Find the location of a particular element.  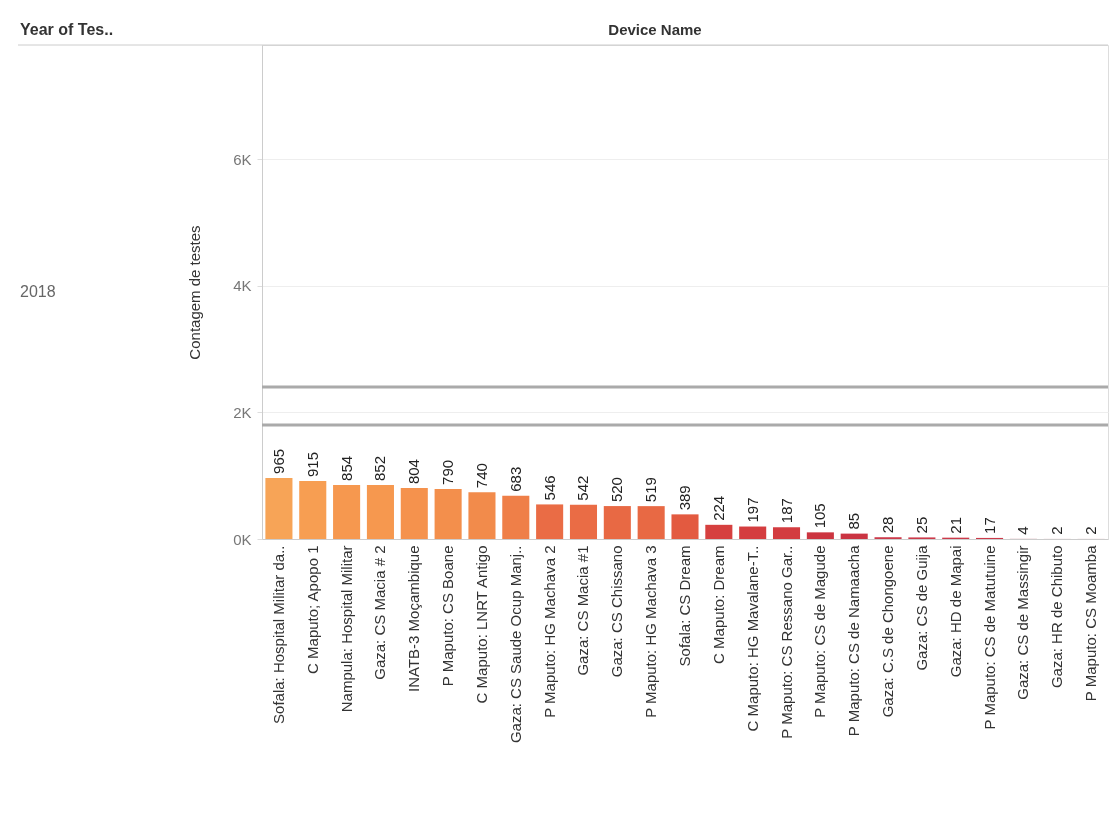

x-tick-label: Gaza: CS de Massingir is located at coordinates (1023, 622).